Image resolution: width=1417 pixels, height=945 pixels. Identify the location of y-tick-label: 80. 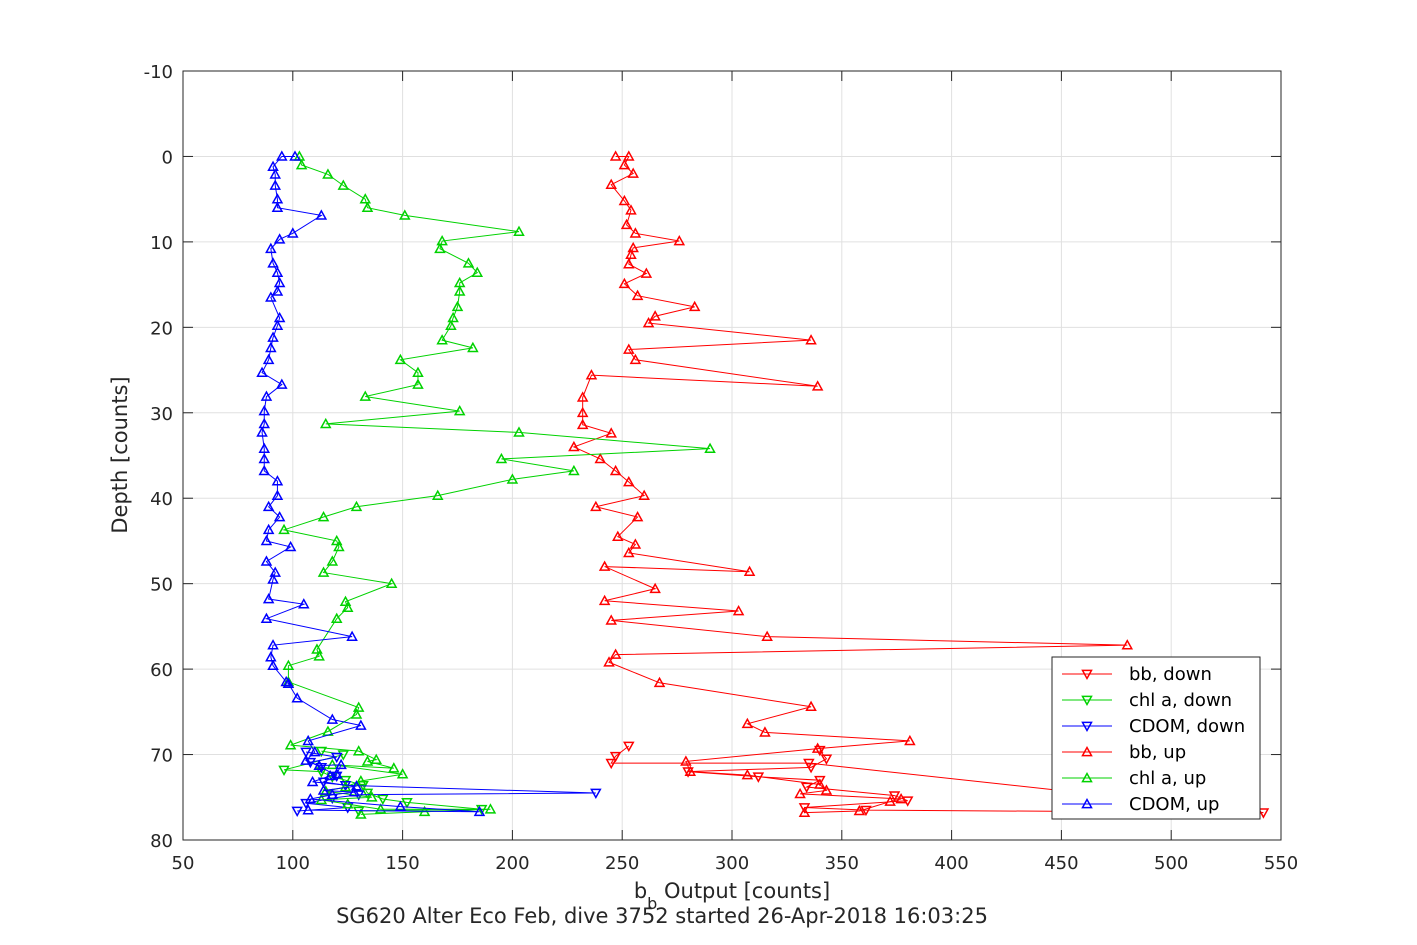
(161, 841).